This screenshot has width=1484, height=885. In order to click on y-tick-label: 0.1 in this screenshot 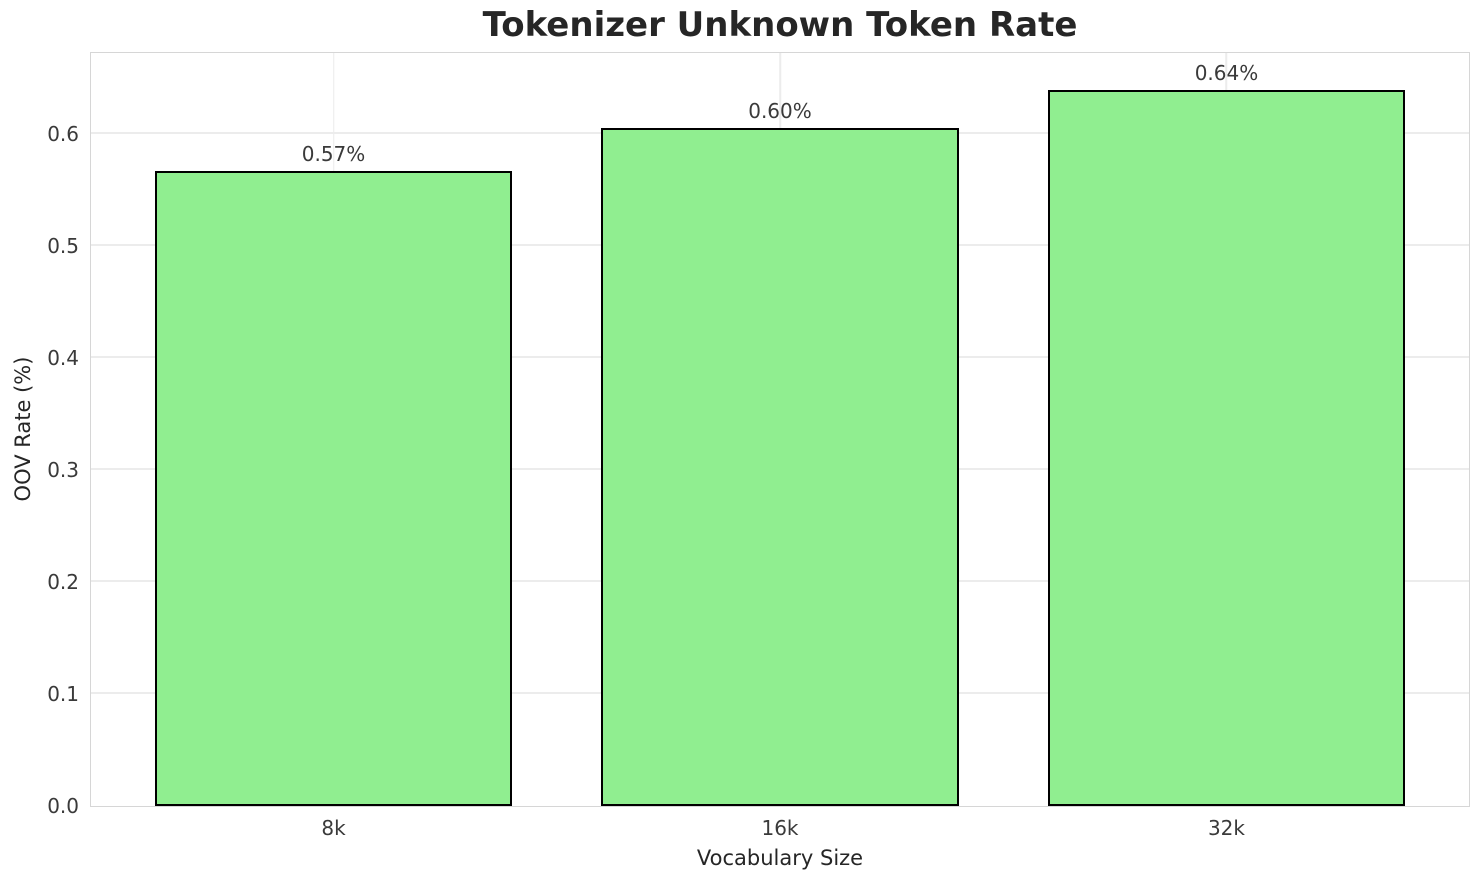, I will do `click(63, 693)`.